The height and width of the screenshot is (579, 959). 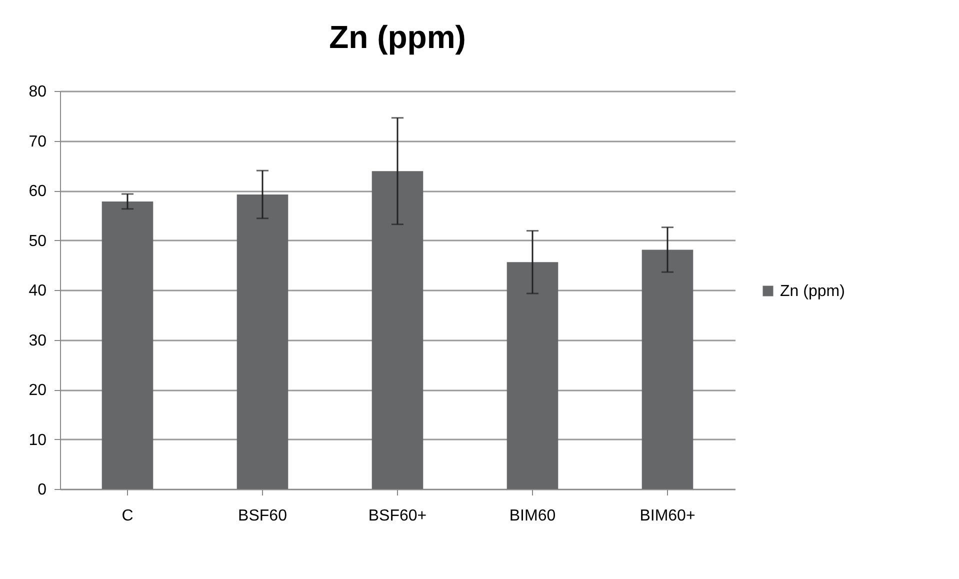 I want to click on y-tick-label: 60, so click(x=37, y=191).